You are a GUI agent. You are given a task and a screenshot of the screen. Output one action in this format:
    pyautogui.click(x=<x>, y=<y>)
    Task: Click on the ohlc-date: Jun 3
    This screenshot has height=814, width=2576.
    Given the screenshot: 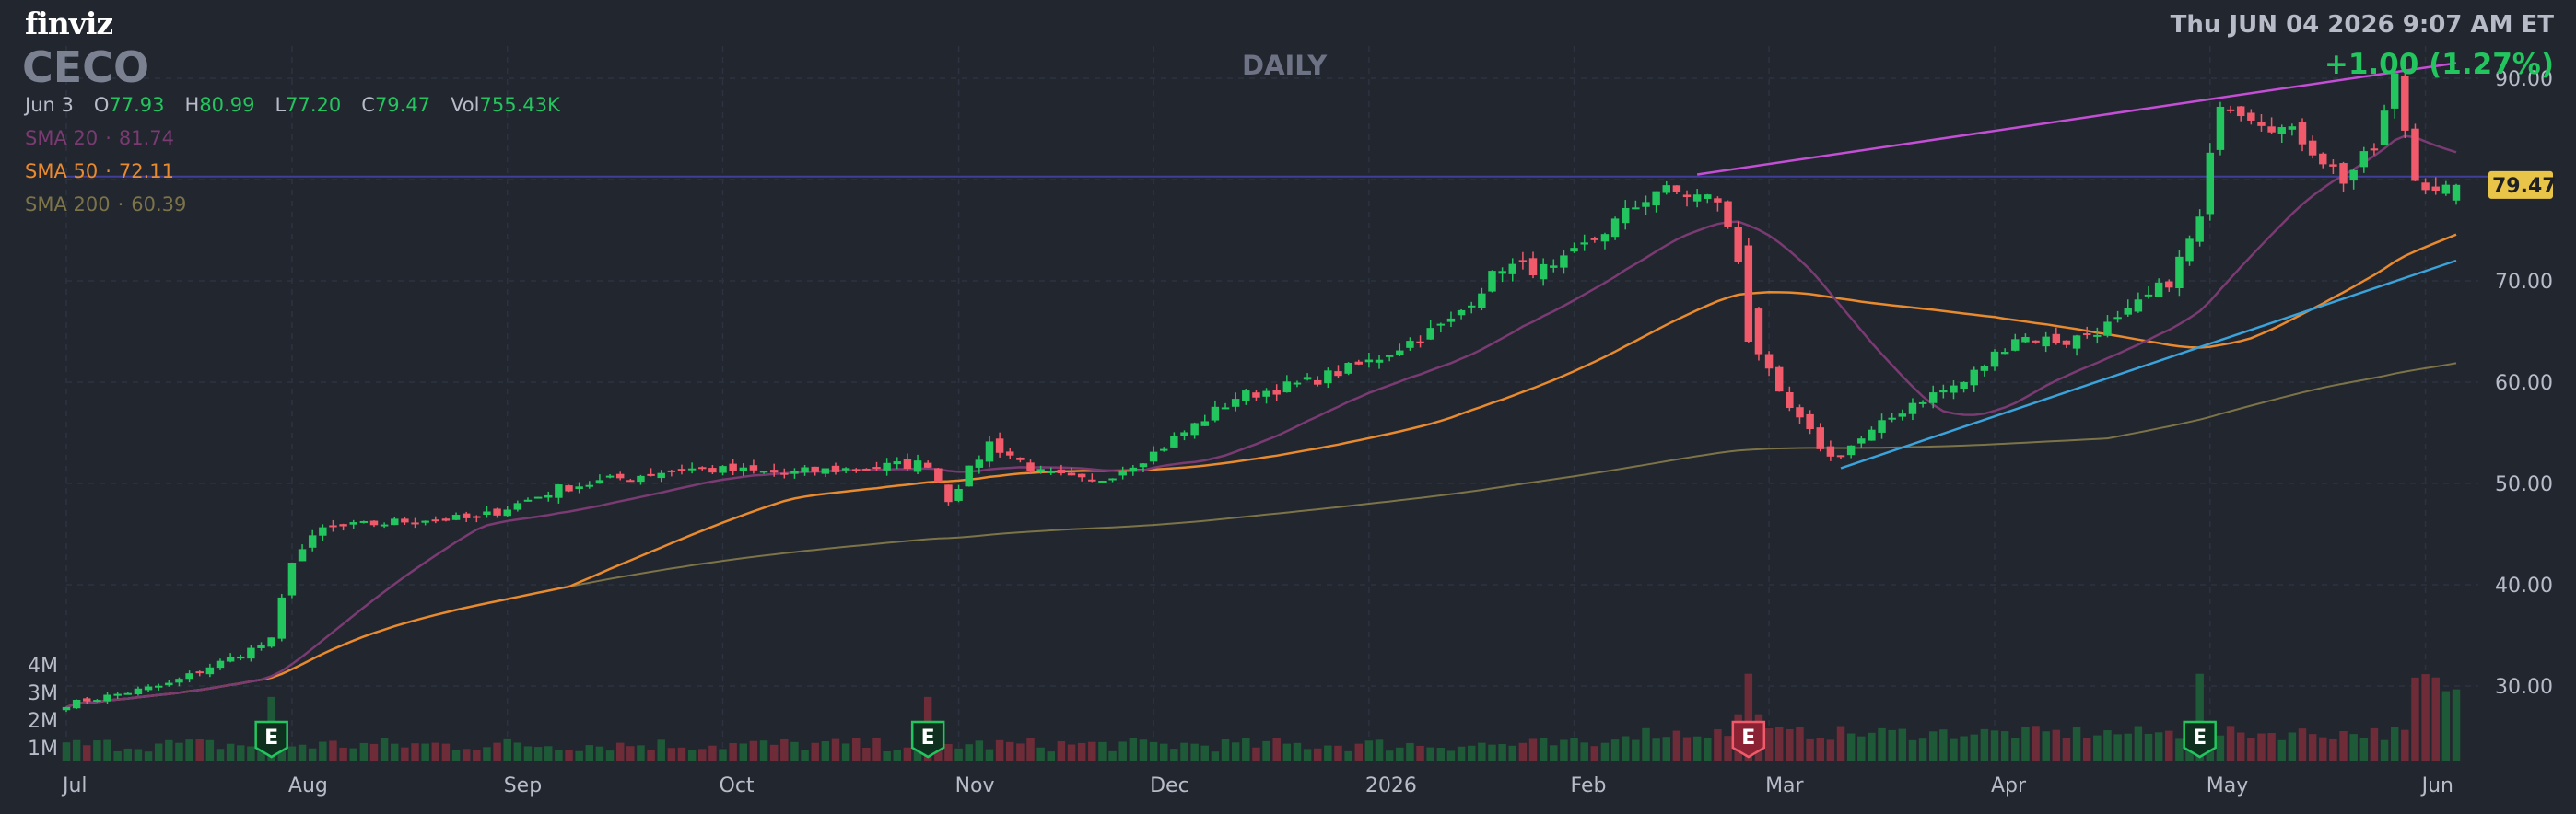 What is the action you would take?
    pyautogui.click(x=49, y=105)
    